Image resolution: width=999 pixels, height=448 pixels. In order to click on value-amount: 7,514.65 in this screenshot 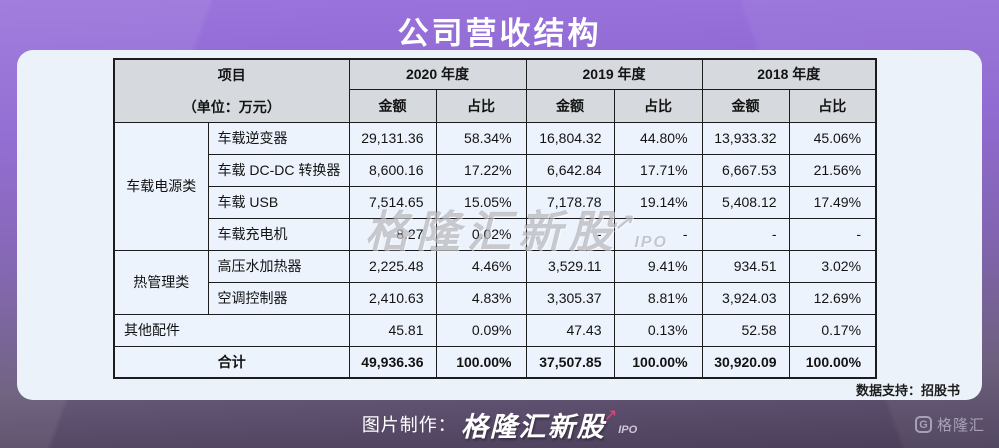, I will do `click(392, 202)`.